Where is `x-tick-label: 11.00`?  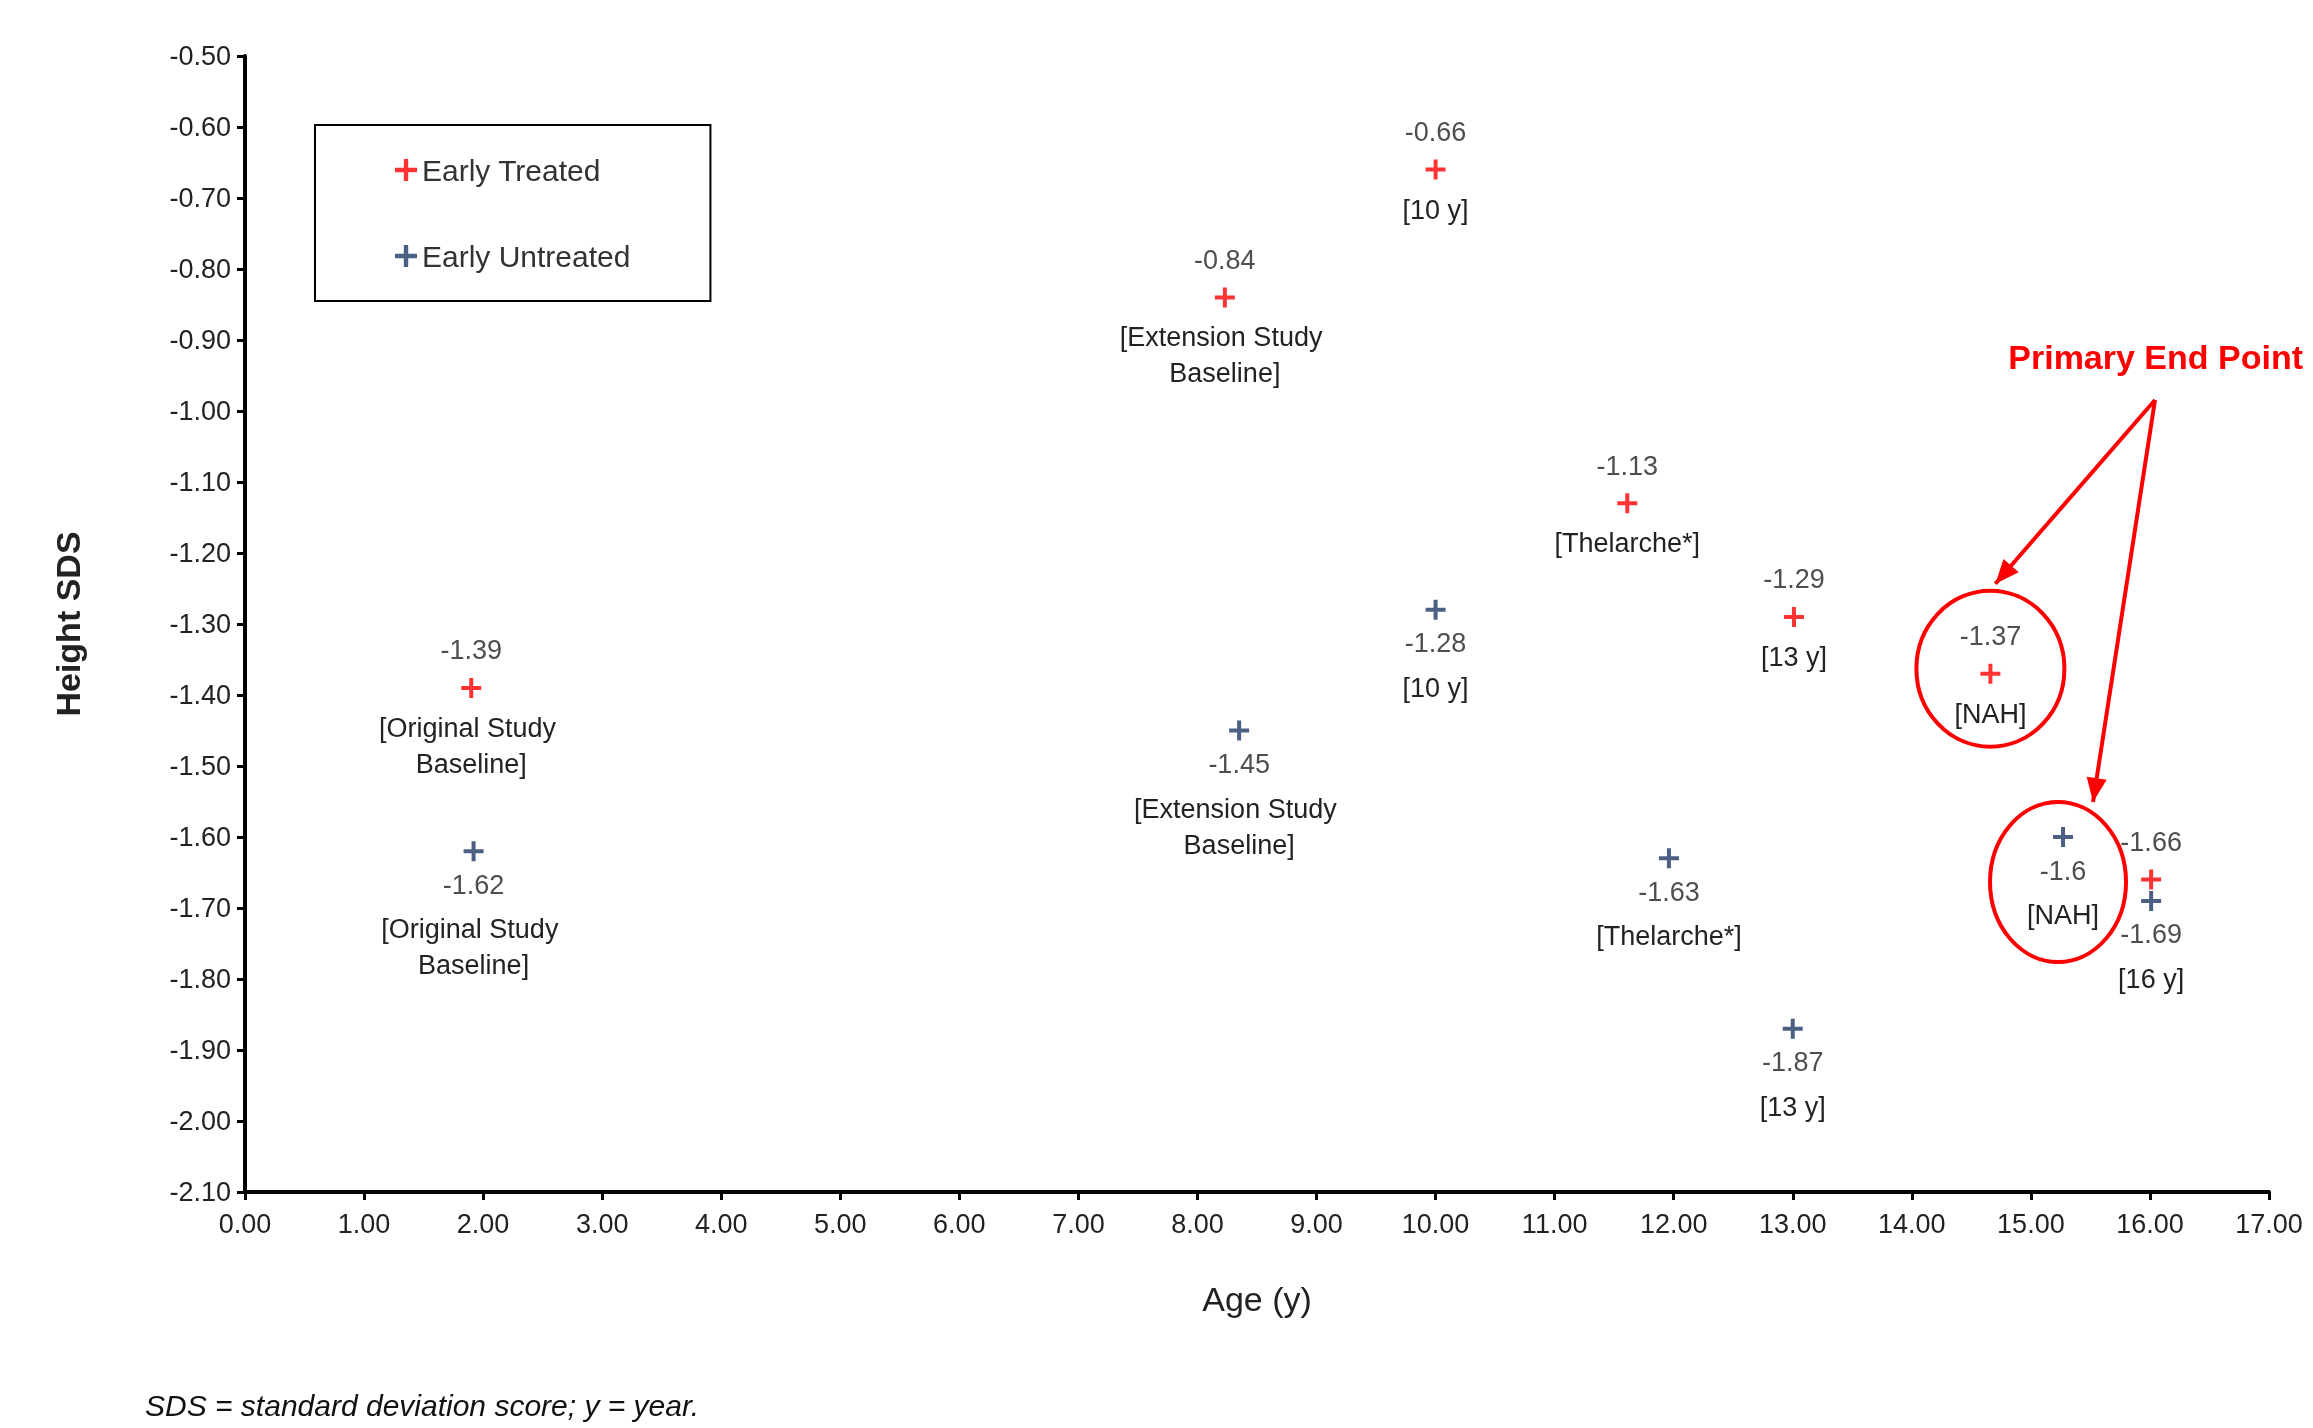
x-tick-label: 11.00 is located at coordinates (1554, 1223).